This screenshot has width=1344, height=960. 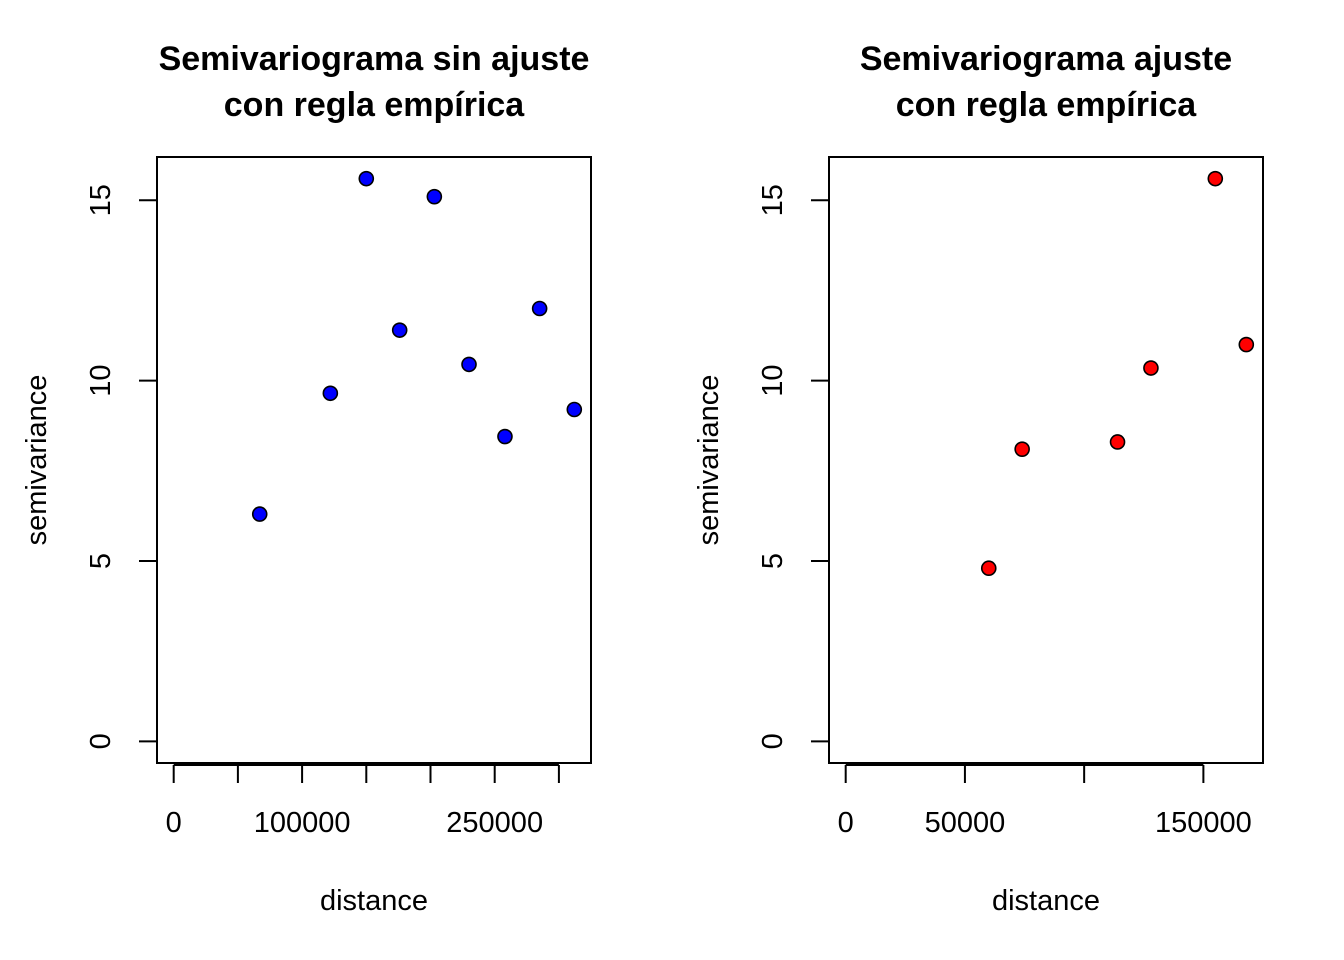 I want to click on x-axis: 0 100000 250000, so click(x=363, y=801).